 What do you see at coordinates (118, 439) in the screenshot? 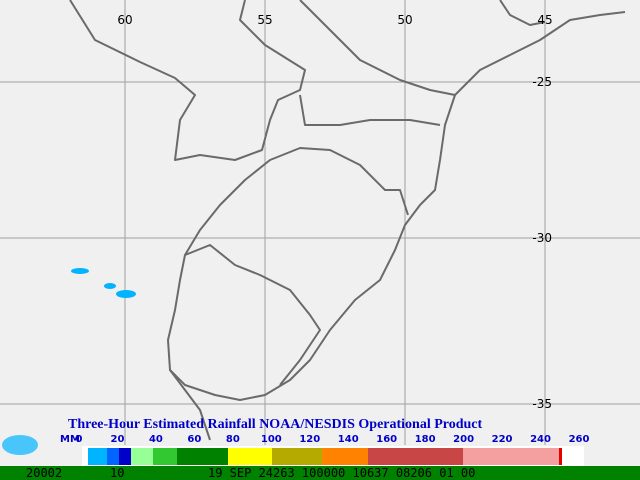
I see `scale-label: 20` at bounding box center [118, 439].